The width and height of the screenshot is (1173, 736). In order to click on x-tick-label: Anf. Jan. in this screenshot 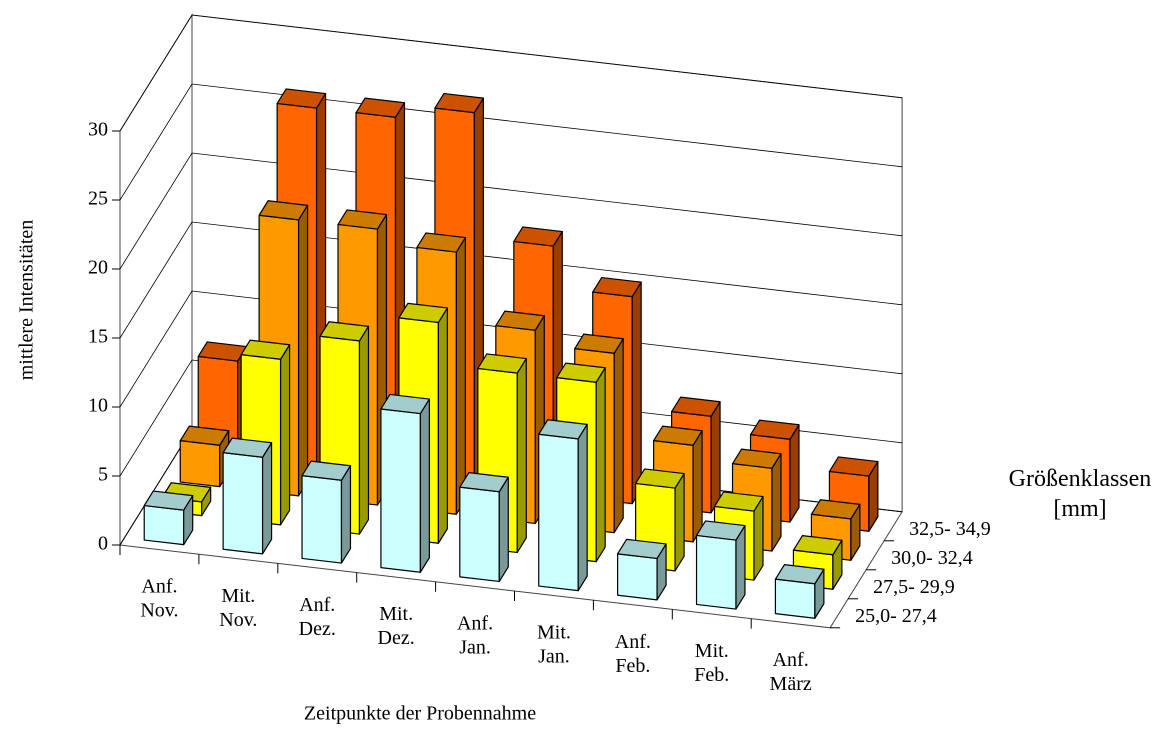, I will do `click(475, 635)`.